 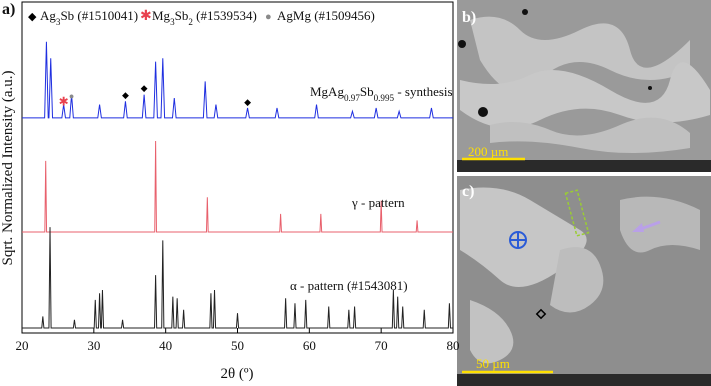 What do you see at coordinates (352, 98) in the screenshot?
I see `subscript: 0.97` at bounding box center [352, 98].